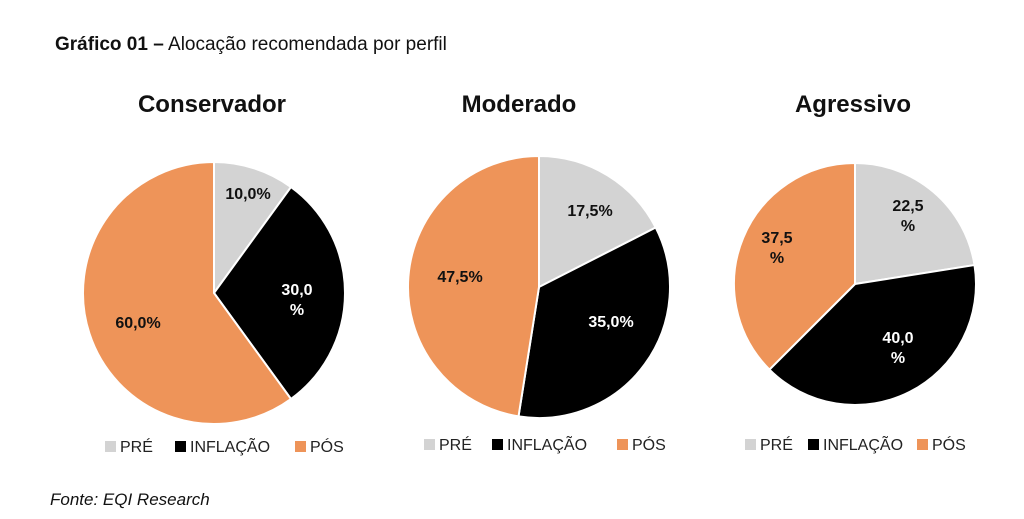 The height and width of the screenshot is (519, 1024). Describe the element at coordinates (137, 323) in the screenshot. I see `data-label-pos: 60,0%` at that location.